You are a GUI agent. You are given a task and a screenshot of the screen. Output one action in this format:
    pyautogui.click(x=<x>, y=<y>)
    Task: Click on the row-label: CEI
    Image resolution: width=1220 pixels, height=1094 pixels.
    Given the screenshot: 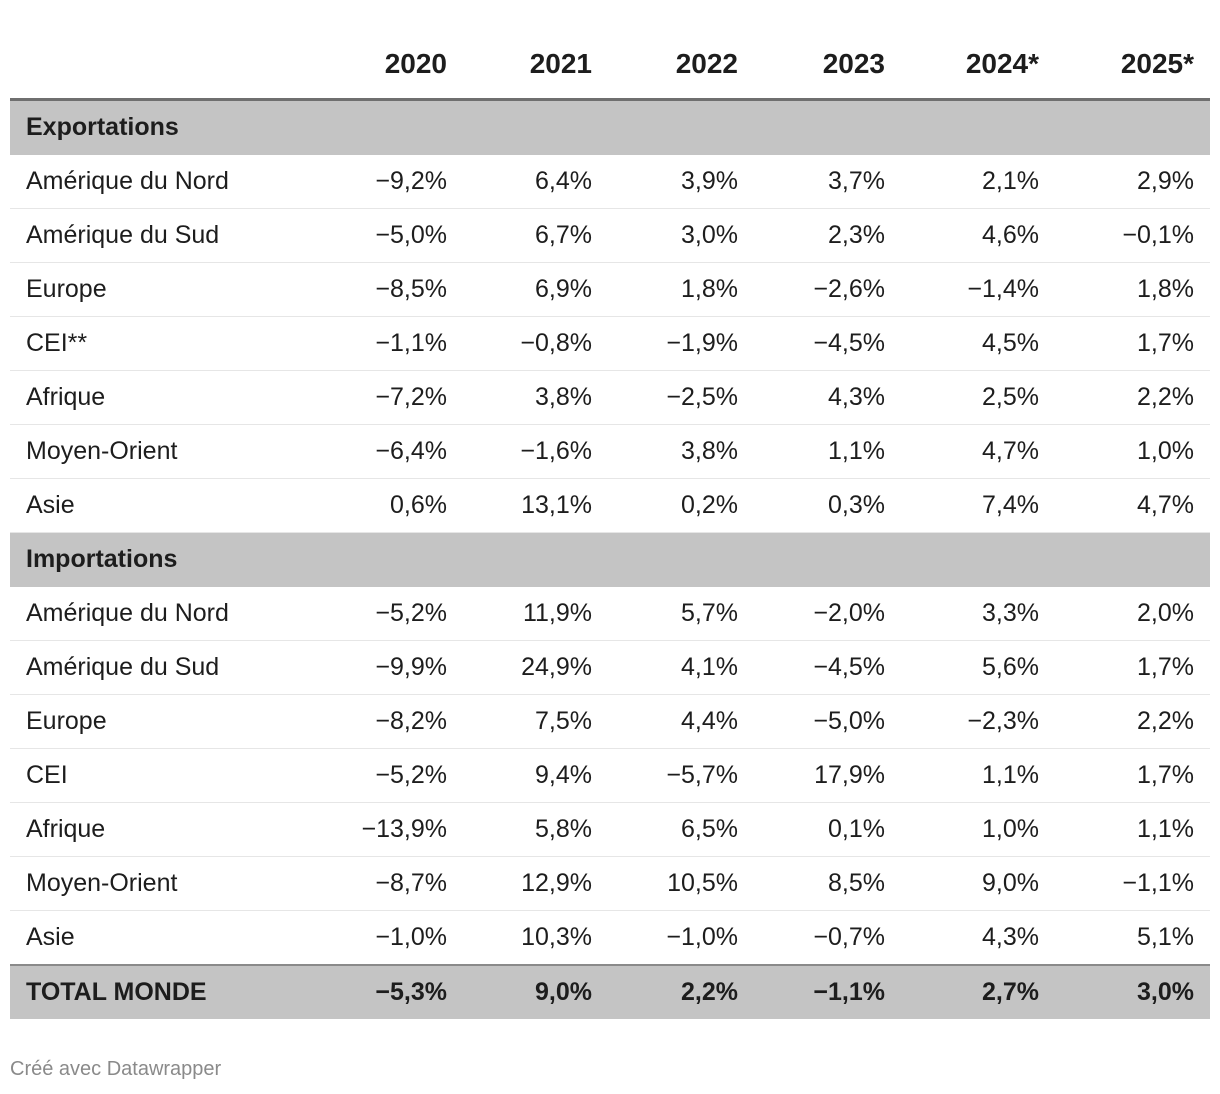 What is the action you would take?
    pyautogui.click(x=164, y=775)
    